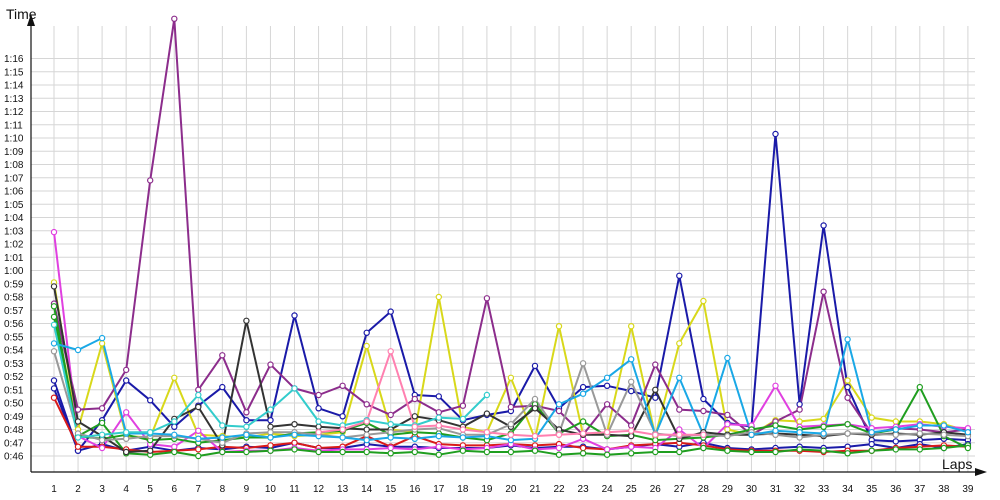  What do you see at coordinates (656, 489) in the screenshot?
I see `x-tick-label: 26` at bounding box center [656, 489].